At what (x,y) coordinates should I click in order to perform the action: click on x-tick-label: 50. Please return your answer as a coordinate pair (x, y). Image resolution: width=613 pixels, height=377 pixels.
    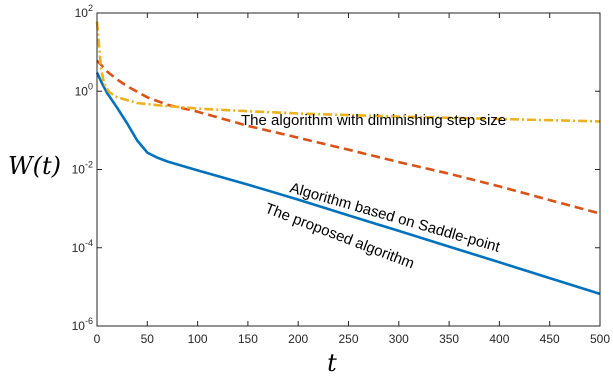
    Looking at the image, I should click on (148, 339).